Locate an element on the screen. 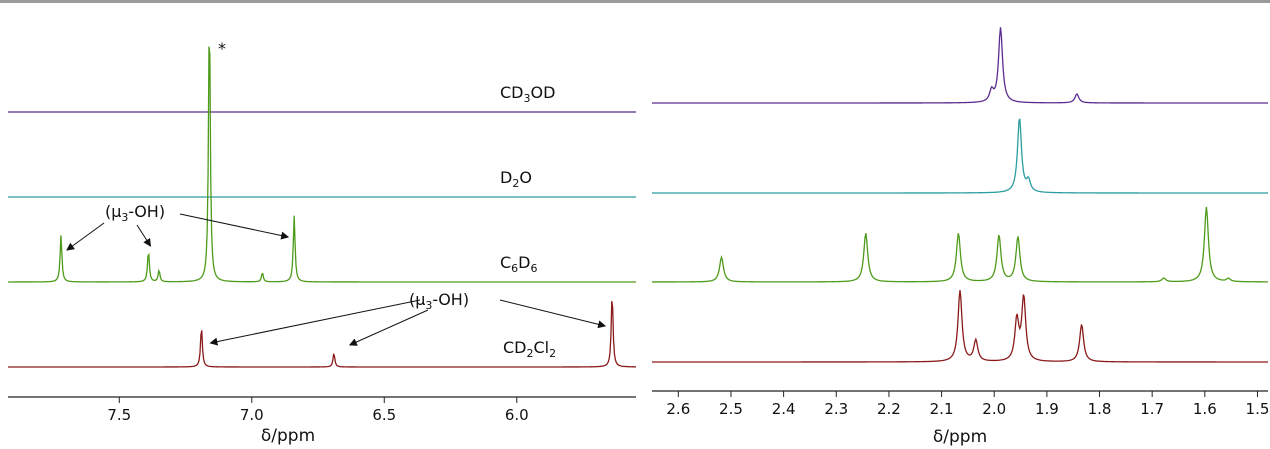 Image resolution: width=1270 pixels, height=449 pixels. right-x-axis-label: δ/ppm is located at coordinates (960, 437).